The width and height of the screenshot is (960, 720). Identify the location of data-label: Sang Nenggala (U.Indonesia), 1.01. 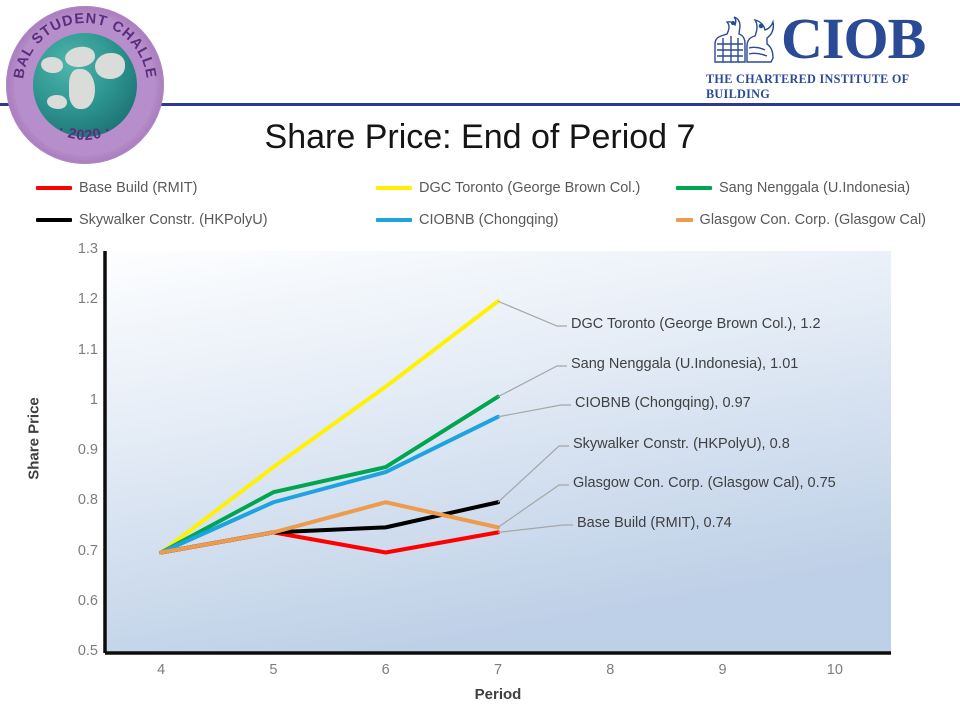
(685, 364).